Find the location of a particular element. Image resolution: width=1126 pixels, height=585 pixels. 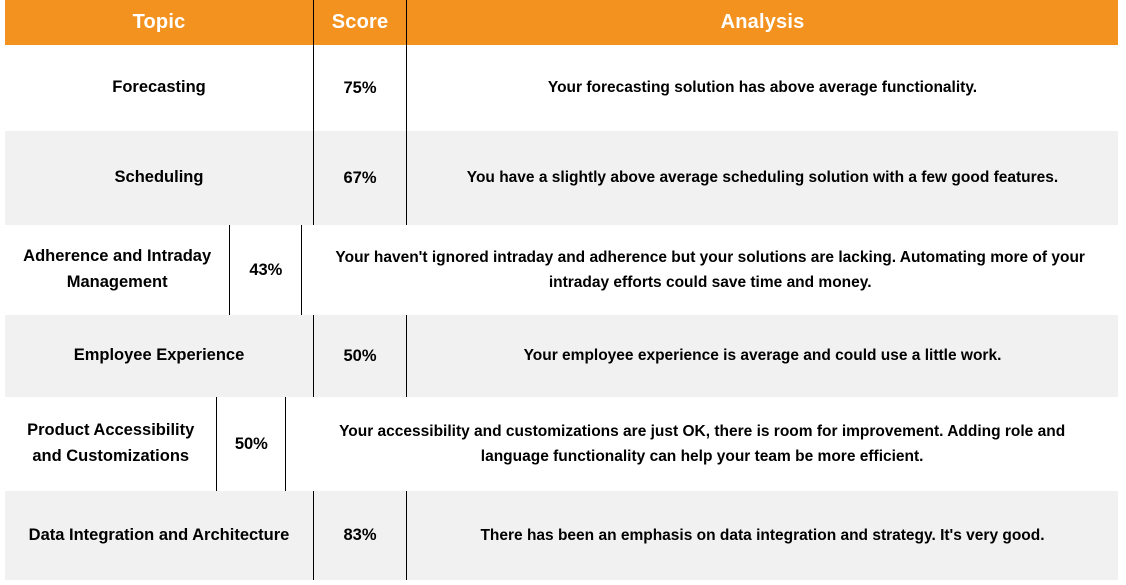

table-header-row: Topic Score Analysis is located at coordinates (561, 22).